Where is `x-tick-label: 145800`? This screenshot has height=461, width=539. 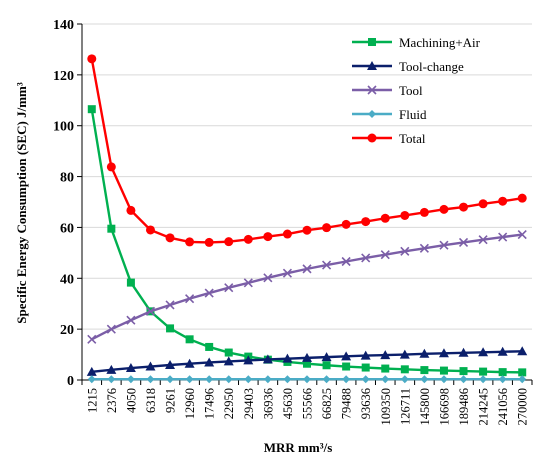
x-tick-label: 145800 is located at coordinates (425, 407).